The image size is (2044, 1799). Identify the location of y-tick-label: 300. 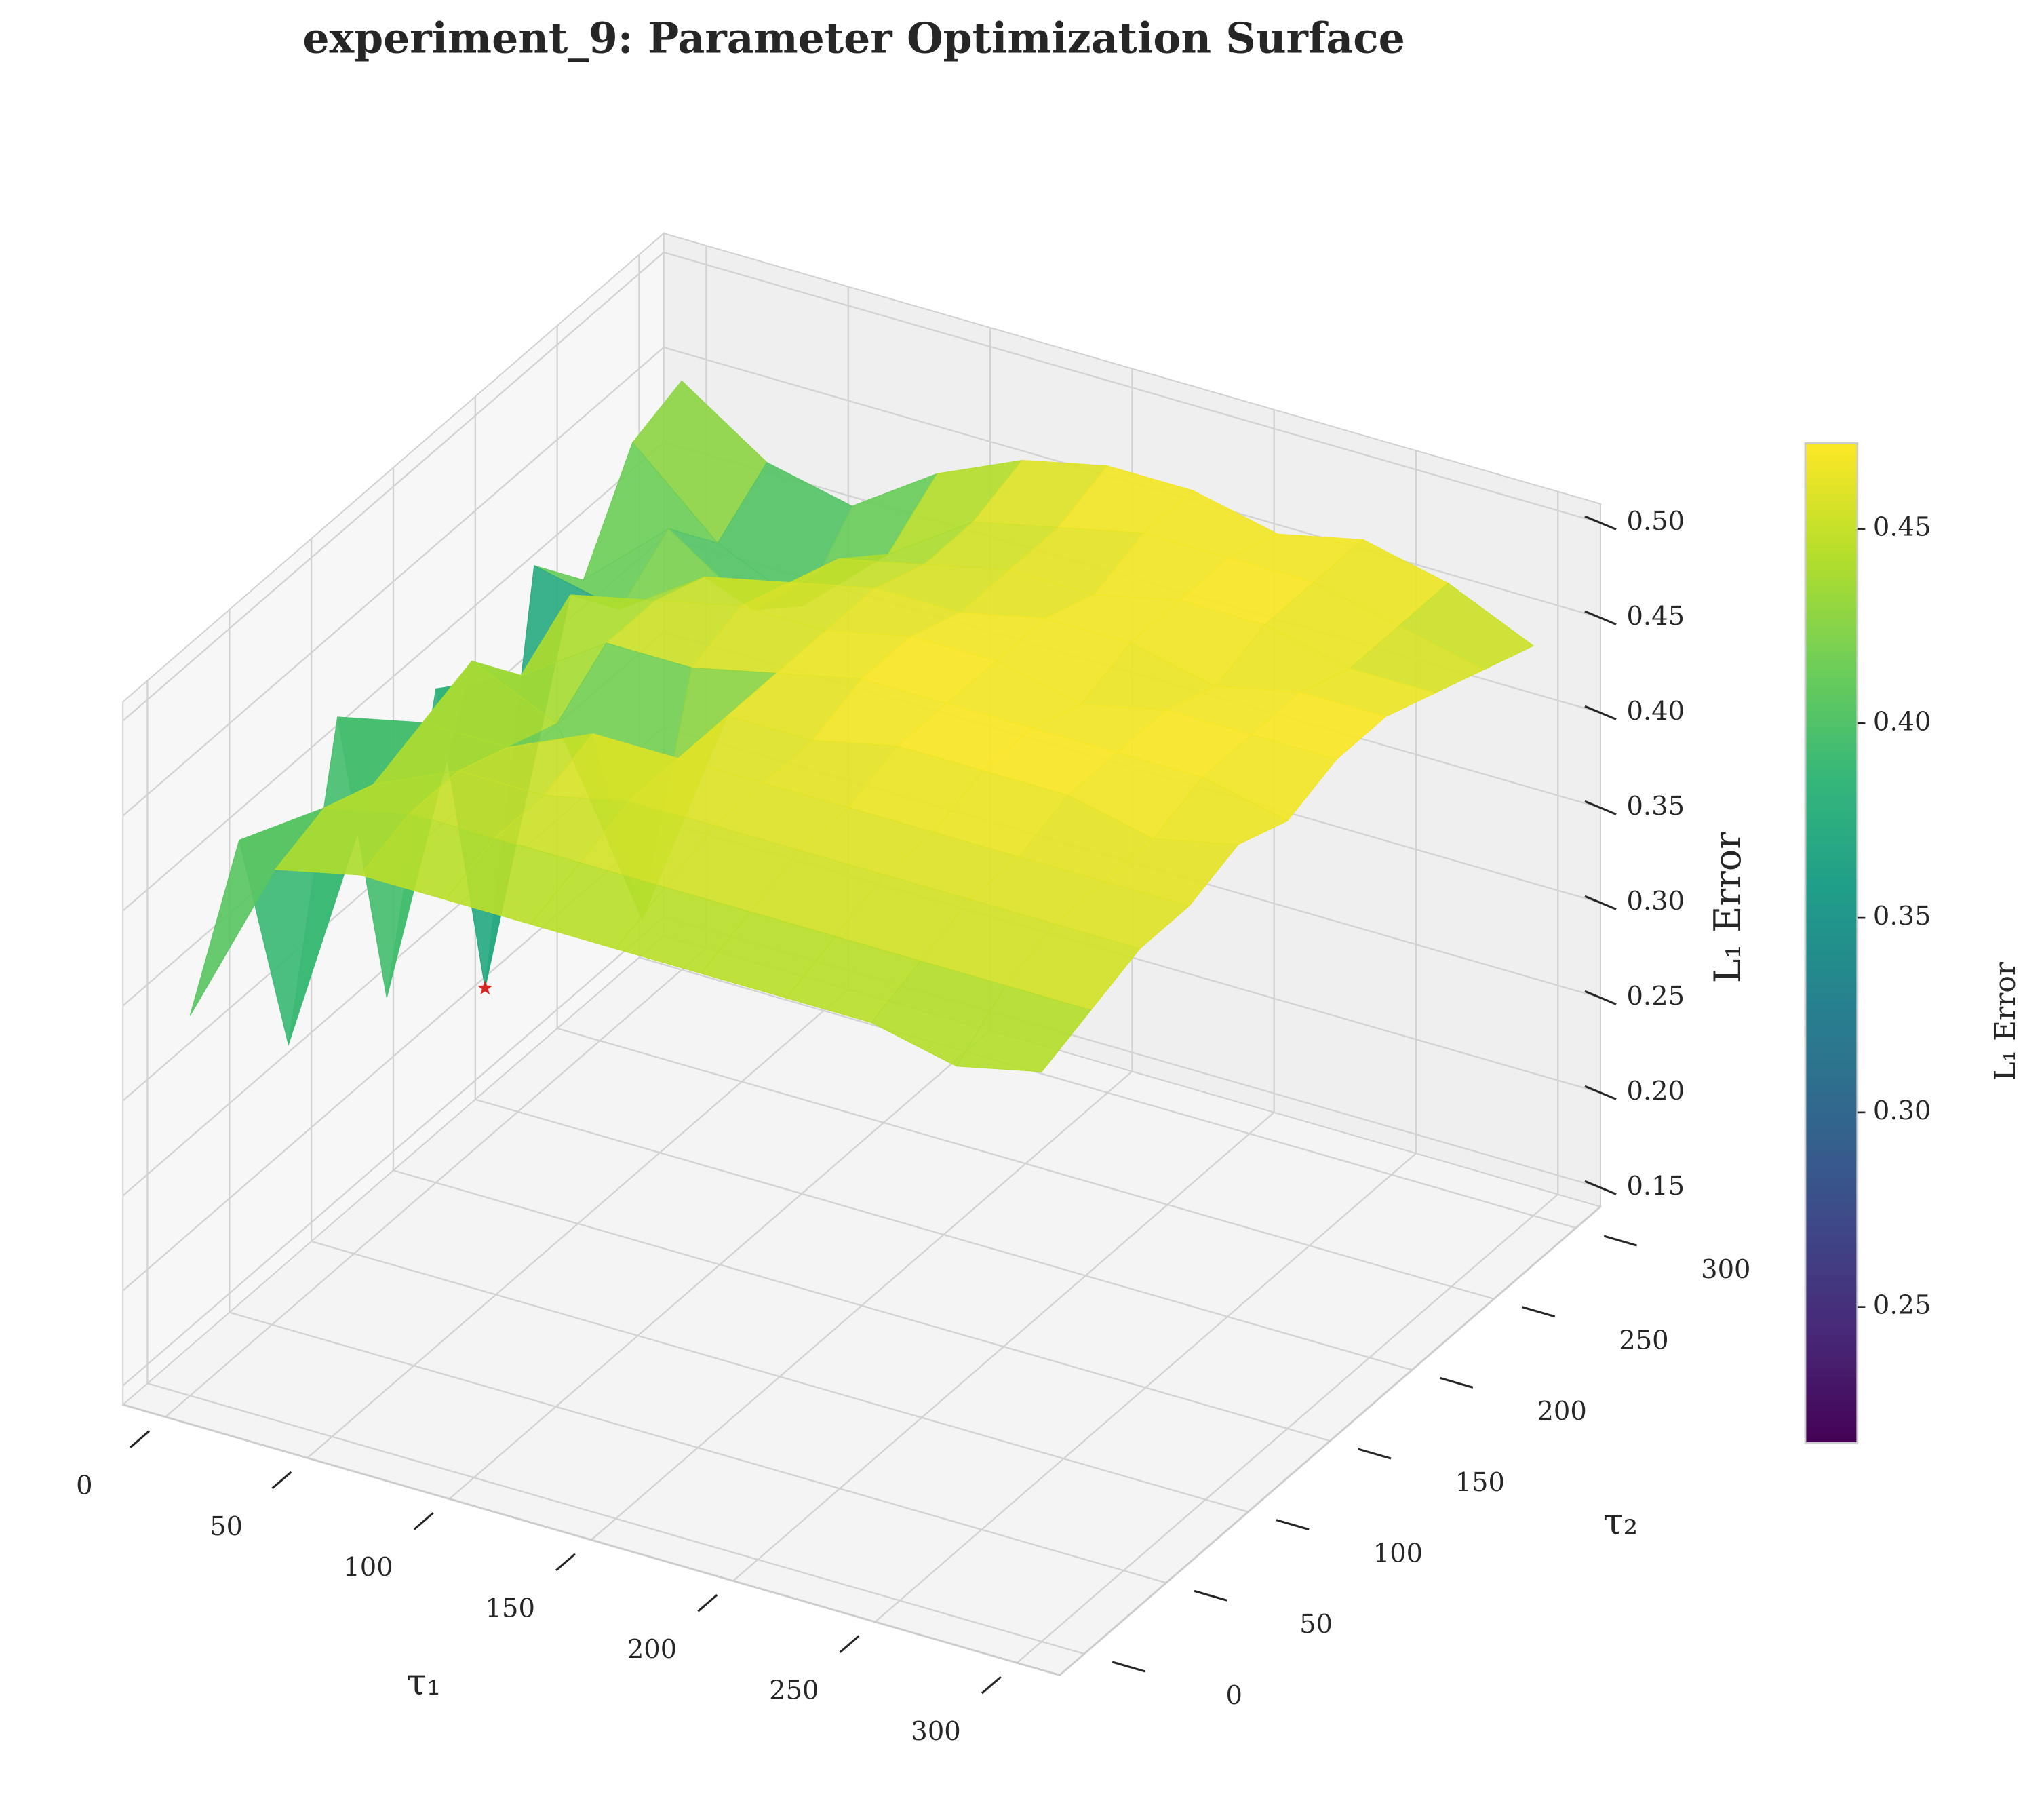
(1726, 1270).